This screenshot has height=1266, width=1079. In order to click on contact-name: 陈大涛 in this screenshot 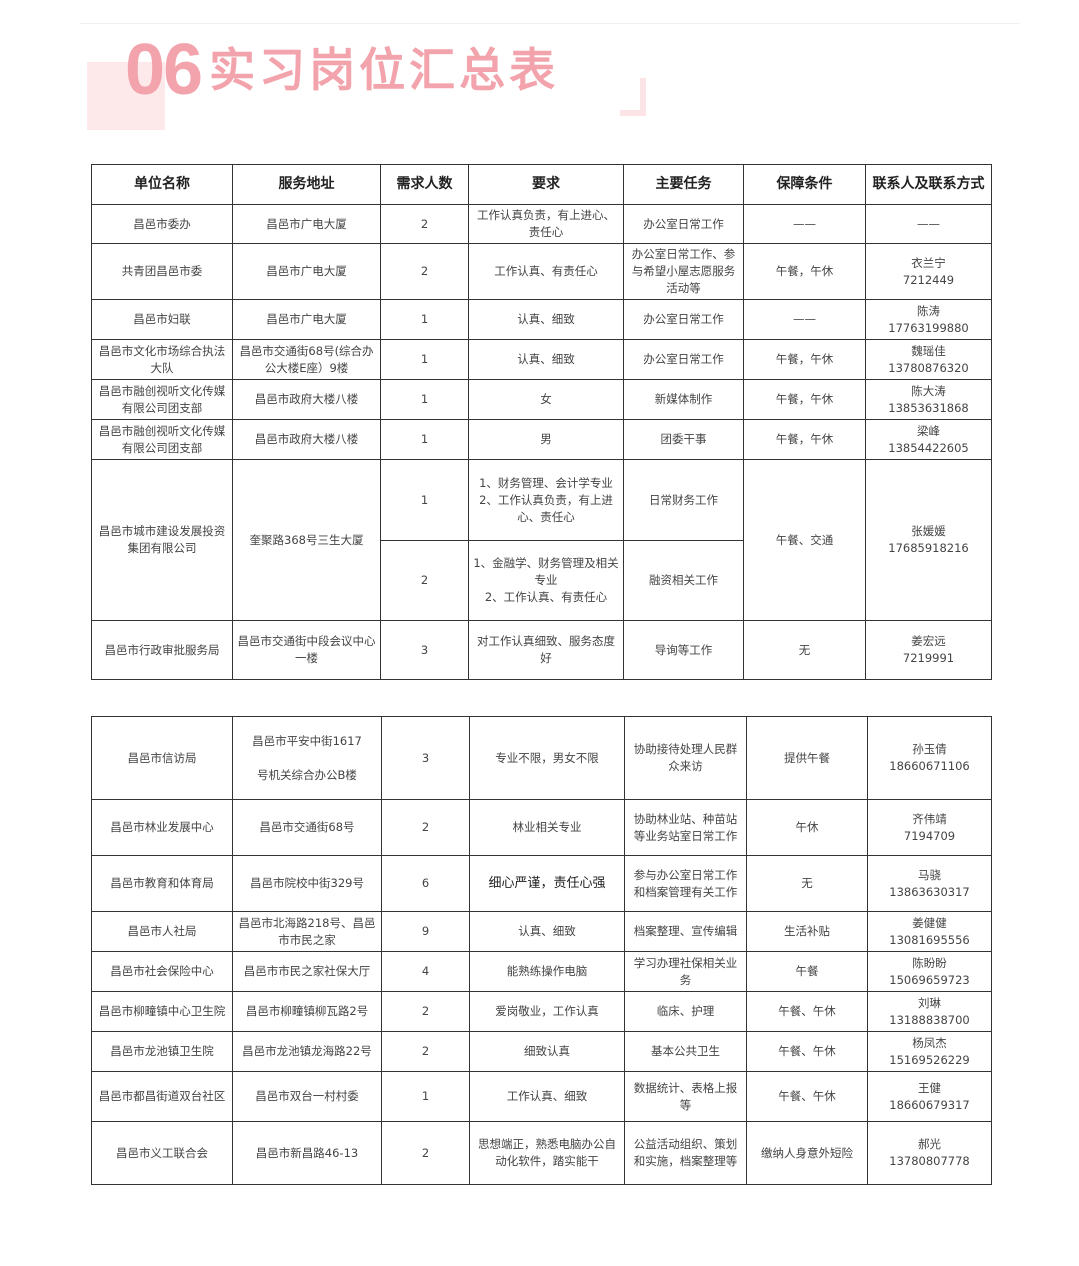, I will do `click(928, 390)`.